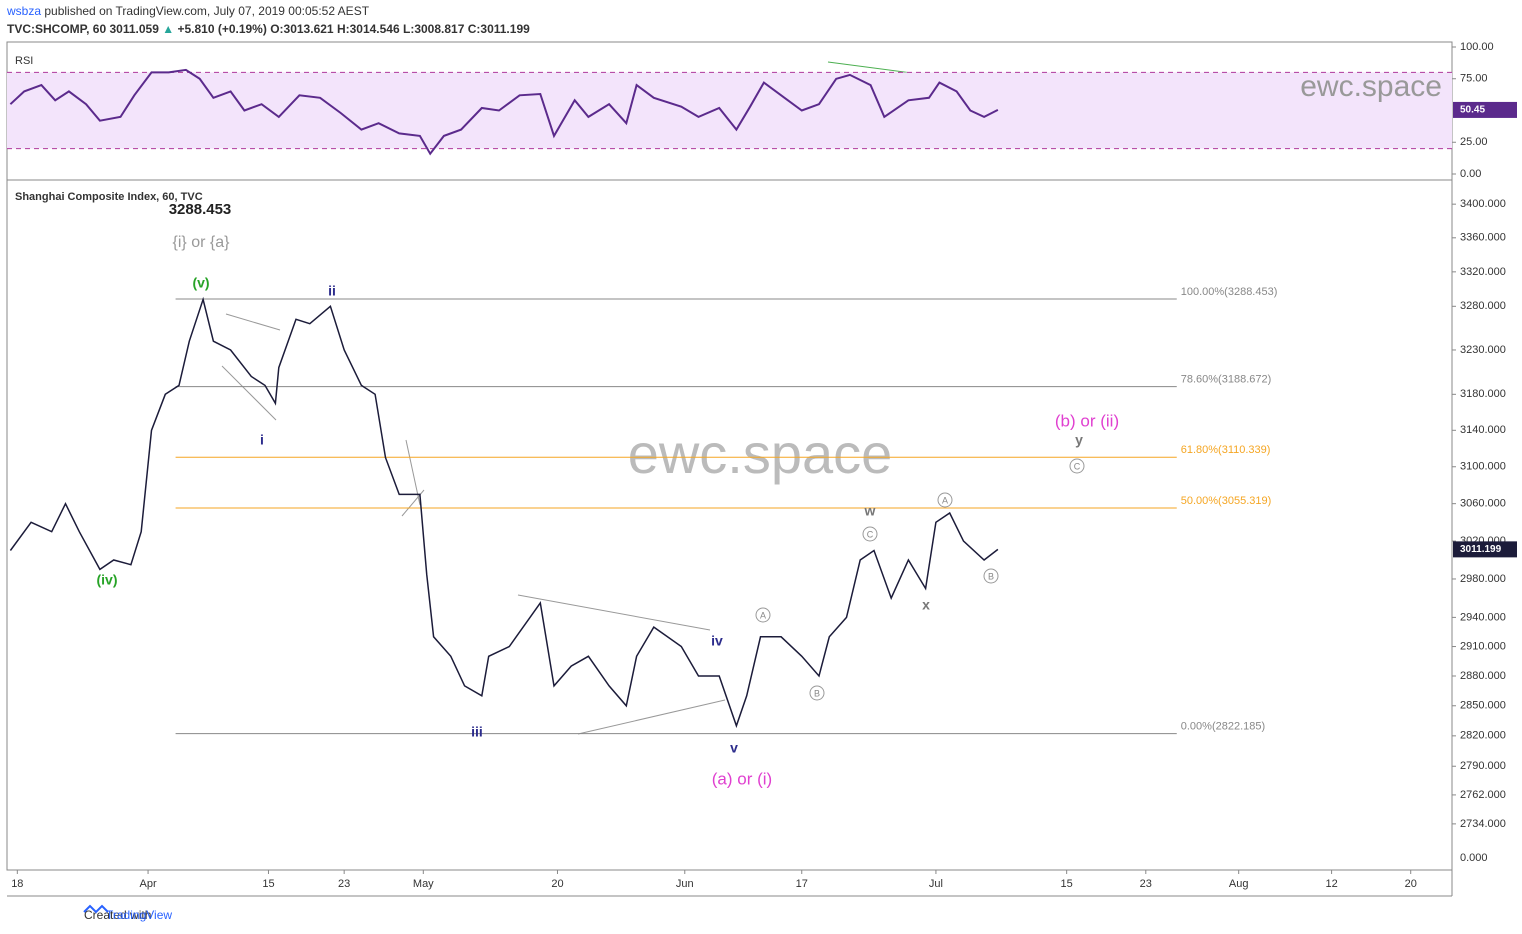 The image size is (1522, 934). Describe the element at coordinates (1483, 306) in the screenshot. I see `y-tick-label: 3280.000` at that location.